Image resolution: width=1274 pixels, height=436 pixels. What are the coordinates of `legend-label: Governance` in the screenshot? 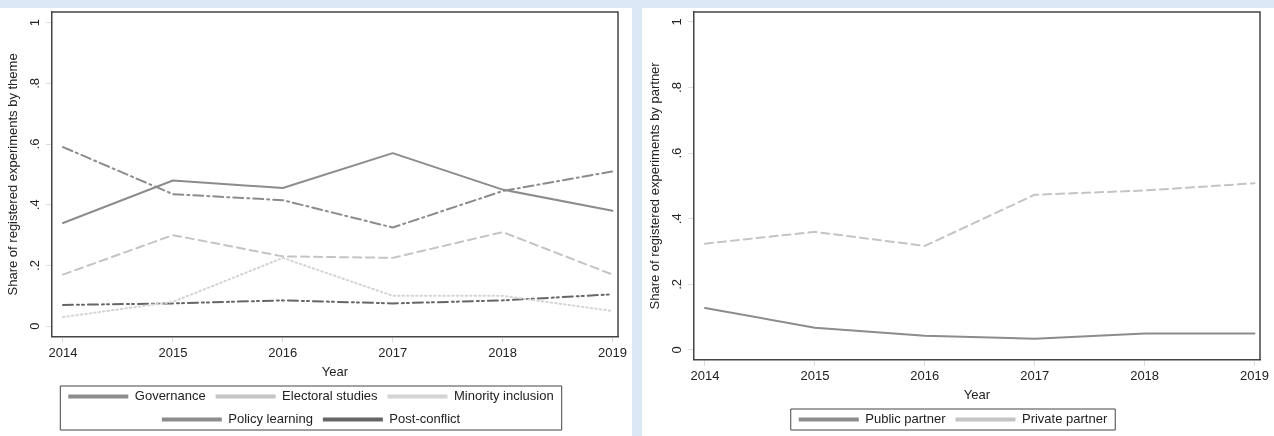 It's located at (170, 396).